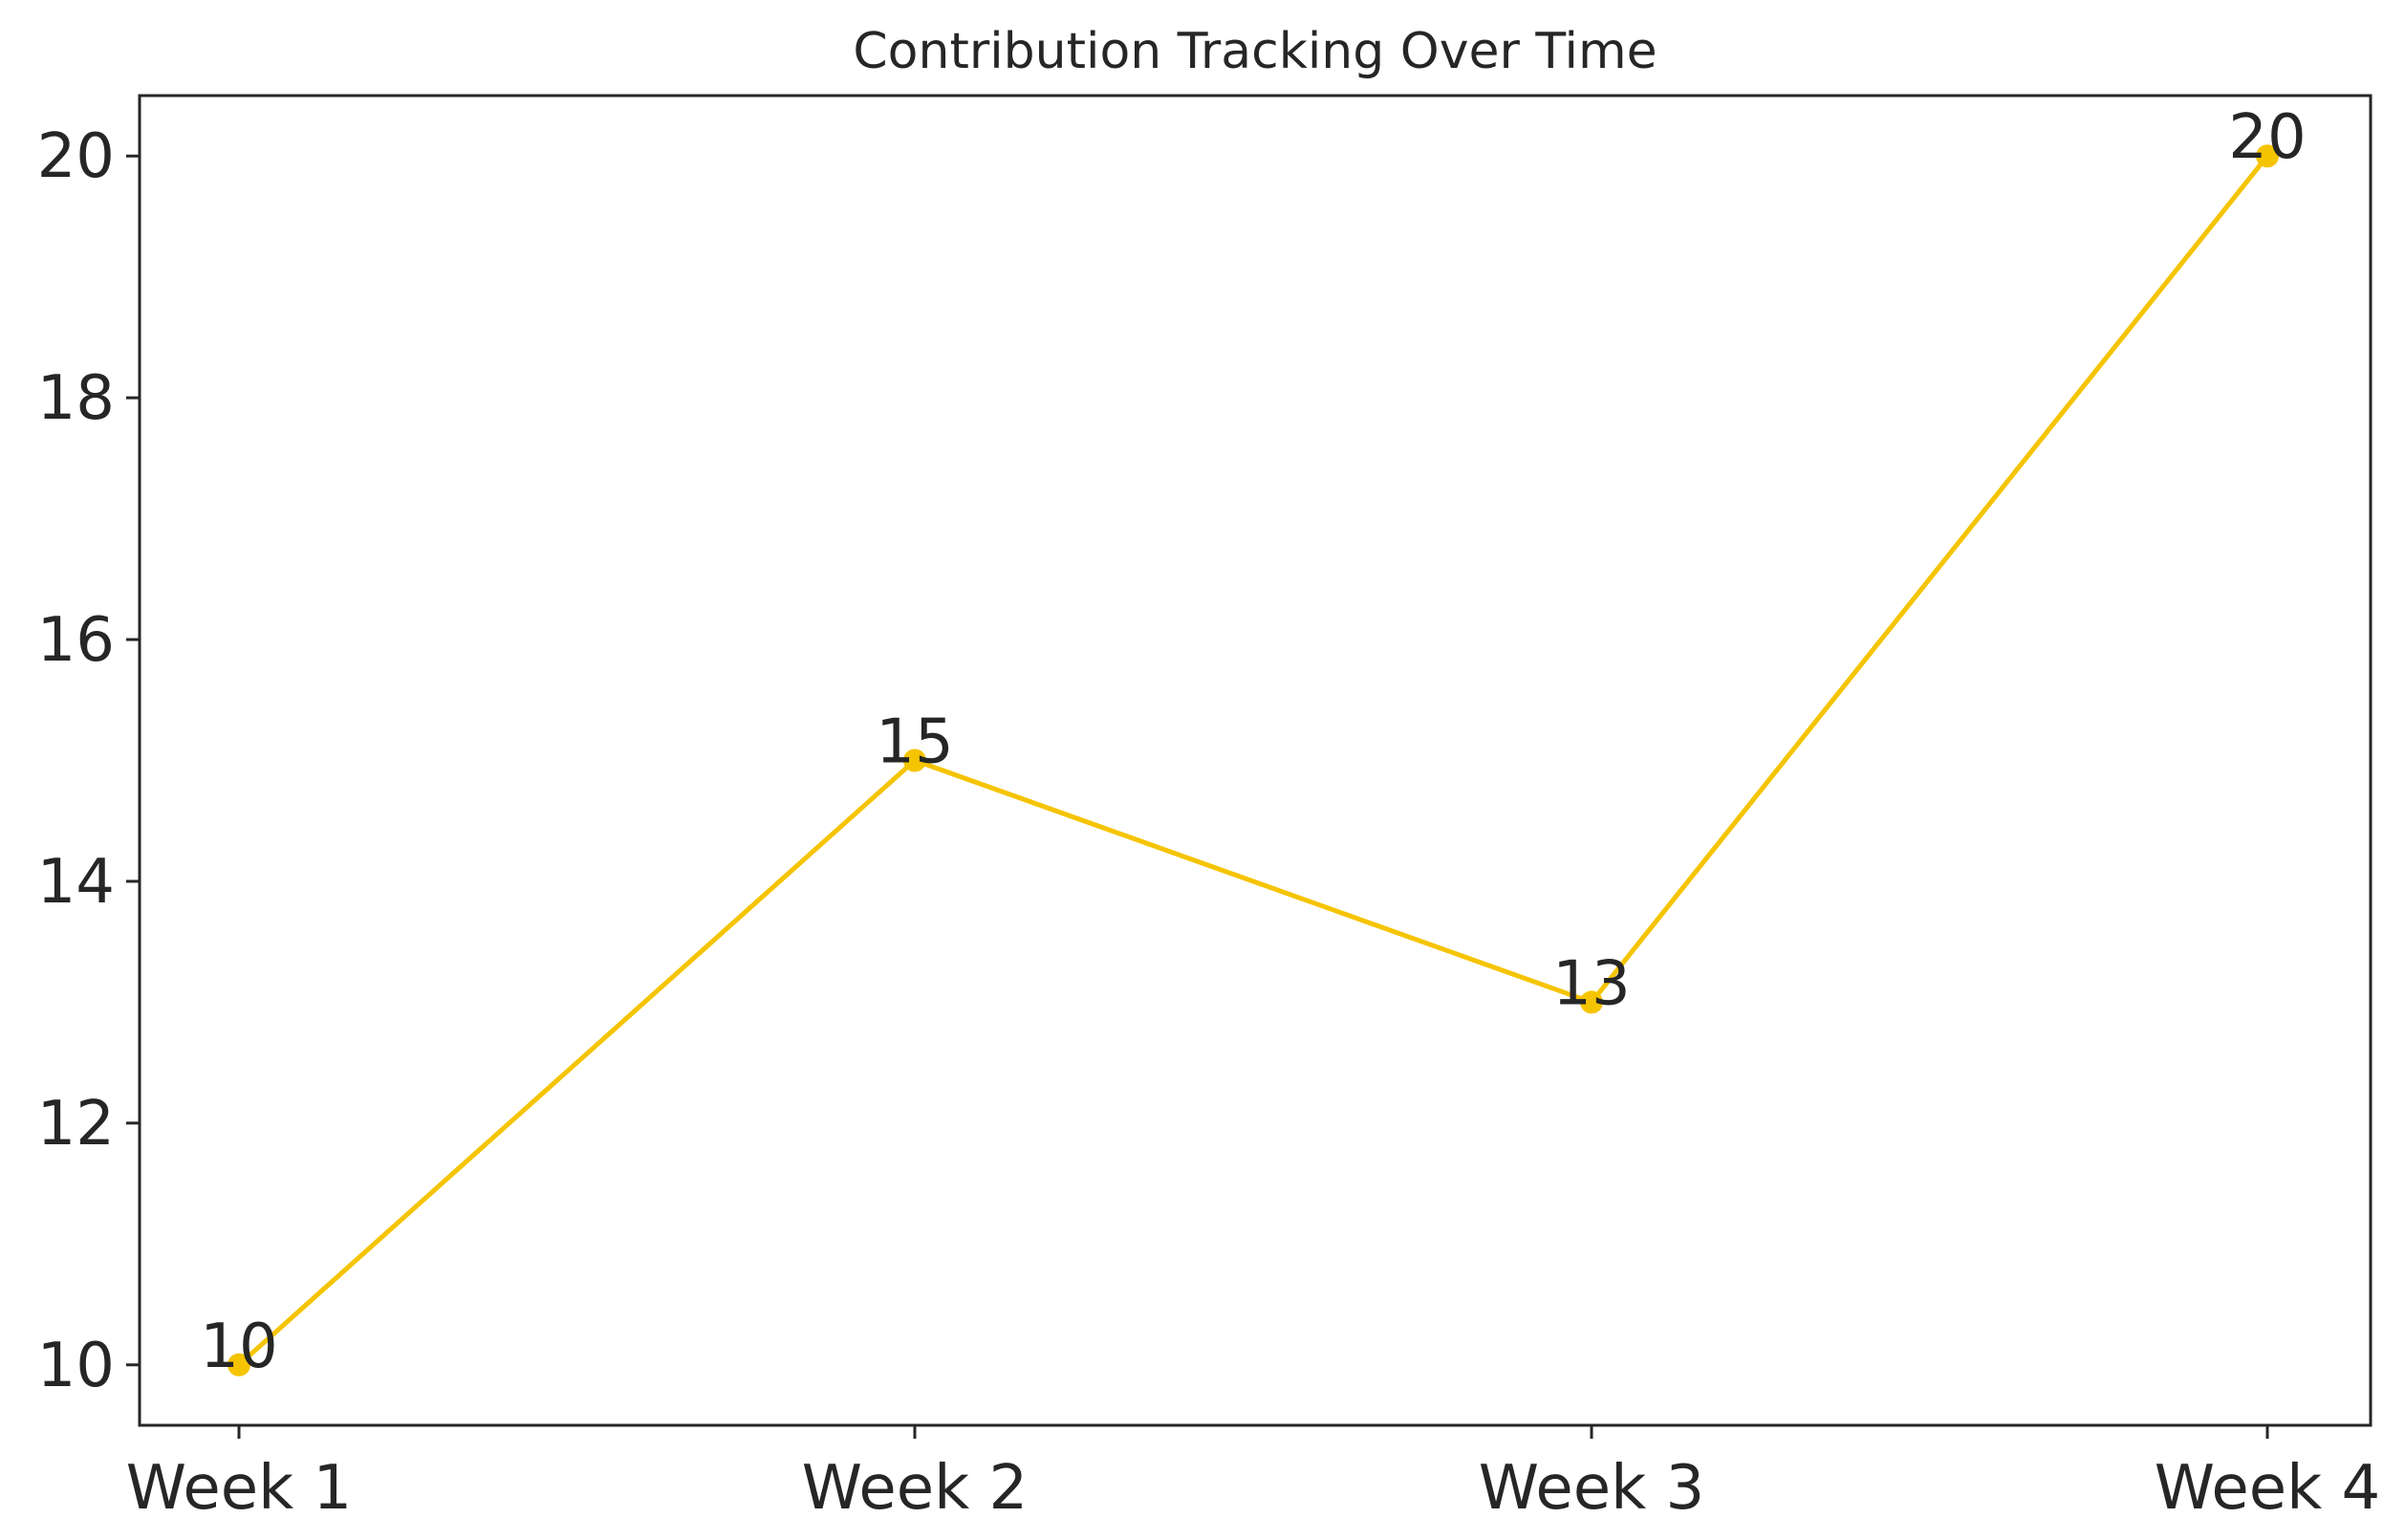  Describe the element at coordinates (238, 1347) in the screenshot. I see `data-label: 10` at that location.